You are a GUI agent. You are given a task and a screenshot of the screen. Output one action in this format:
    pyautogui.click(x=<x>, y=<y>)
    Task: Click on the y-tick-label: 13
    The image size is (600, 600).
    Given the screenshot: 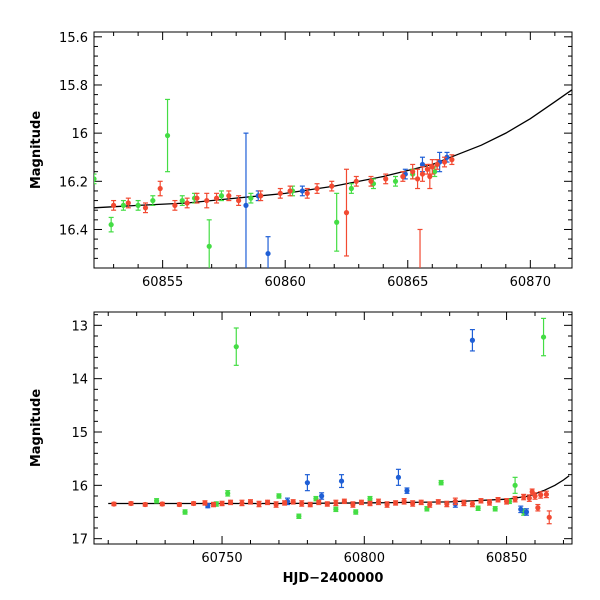 What is the action you would take?
    pyautogui.click(x=79, y=326)
    